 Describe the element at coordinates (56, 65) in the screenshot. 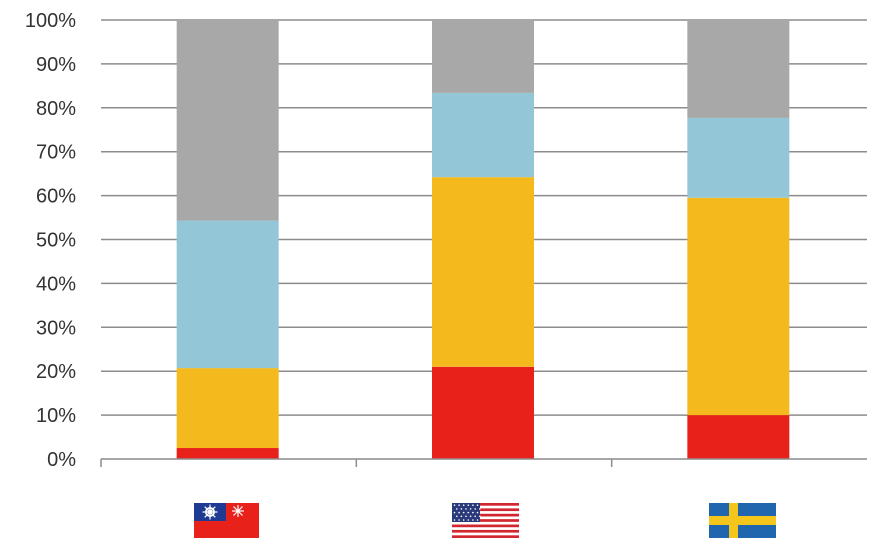

I see `y-tick-label: 90%` at that location.